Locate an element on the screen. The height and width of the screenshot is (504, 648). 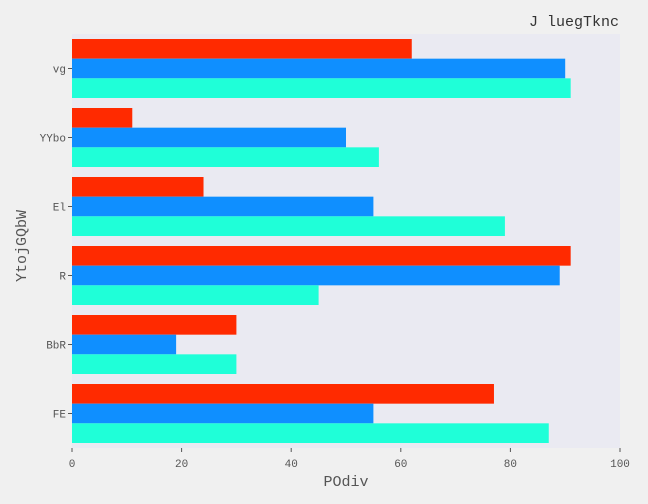
y-tick-label: BbR is located at coordinates (56, 347).